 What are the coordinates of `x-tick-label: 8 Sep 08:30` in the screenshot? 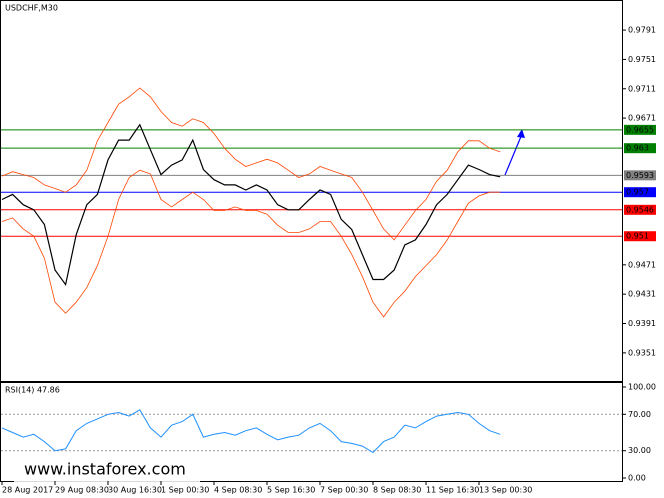 It's located at (397, 490).